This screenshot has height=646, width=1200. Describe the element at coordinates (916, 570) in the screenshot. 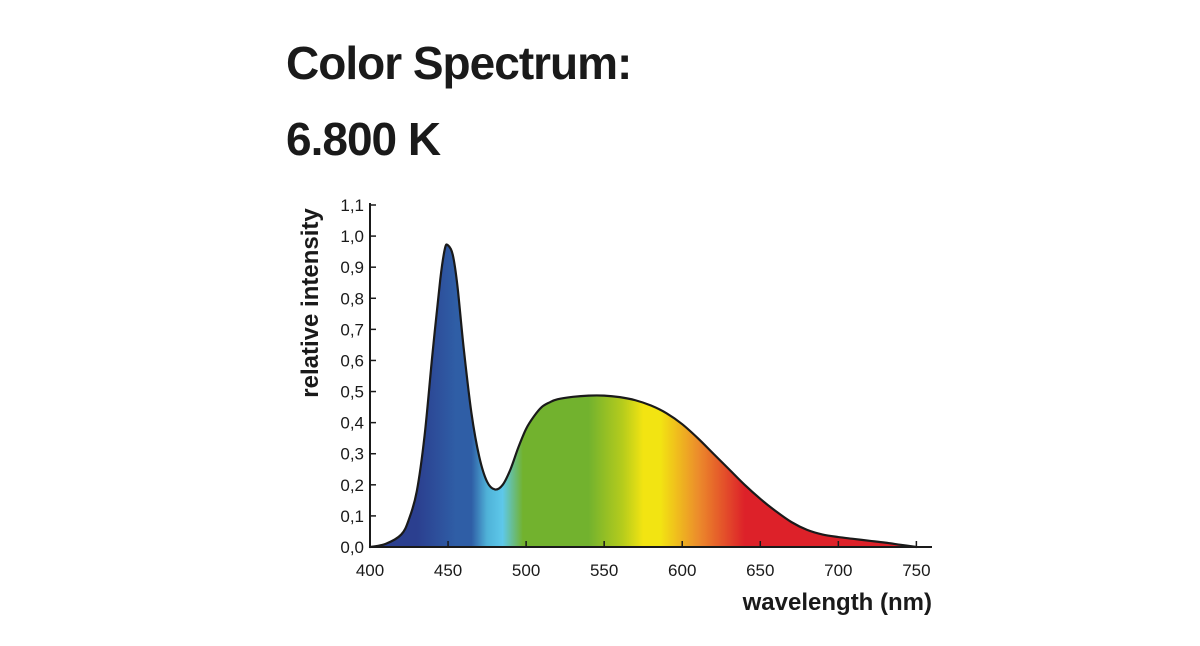

I see `x-tick-label: 750` at that location.